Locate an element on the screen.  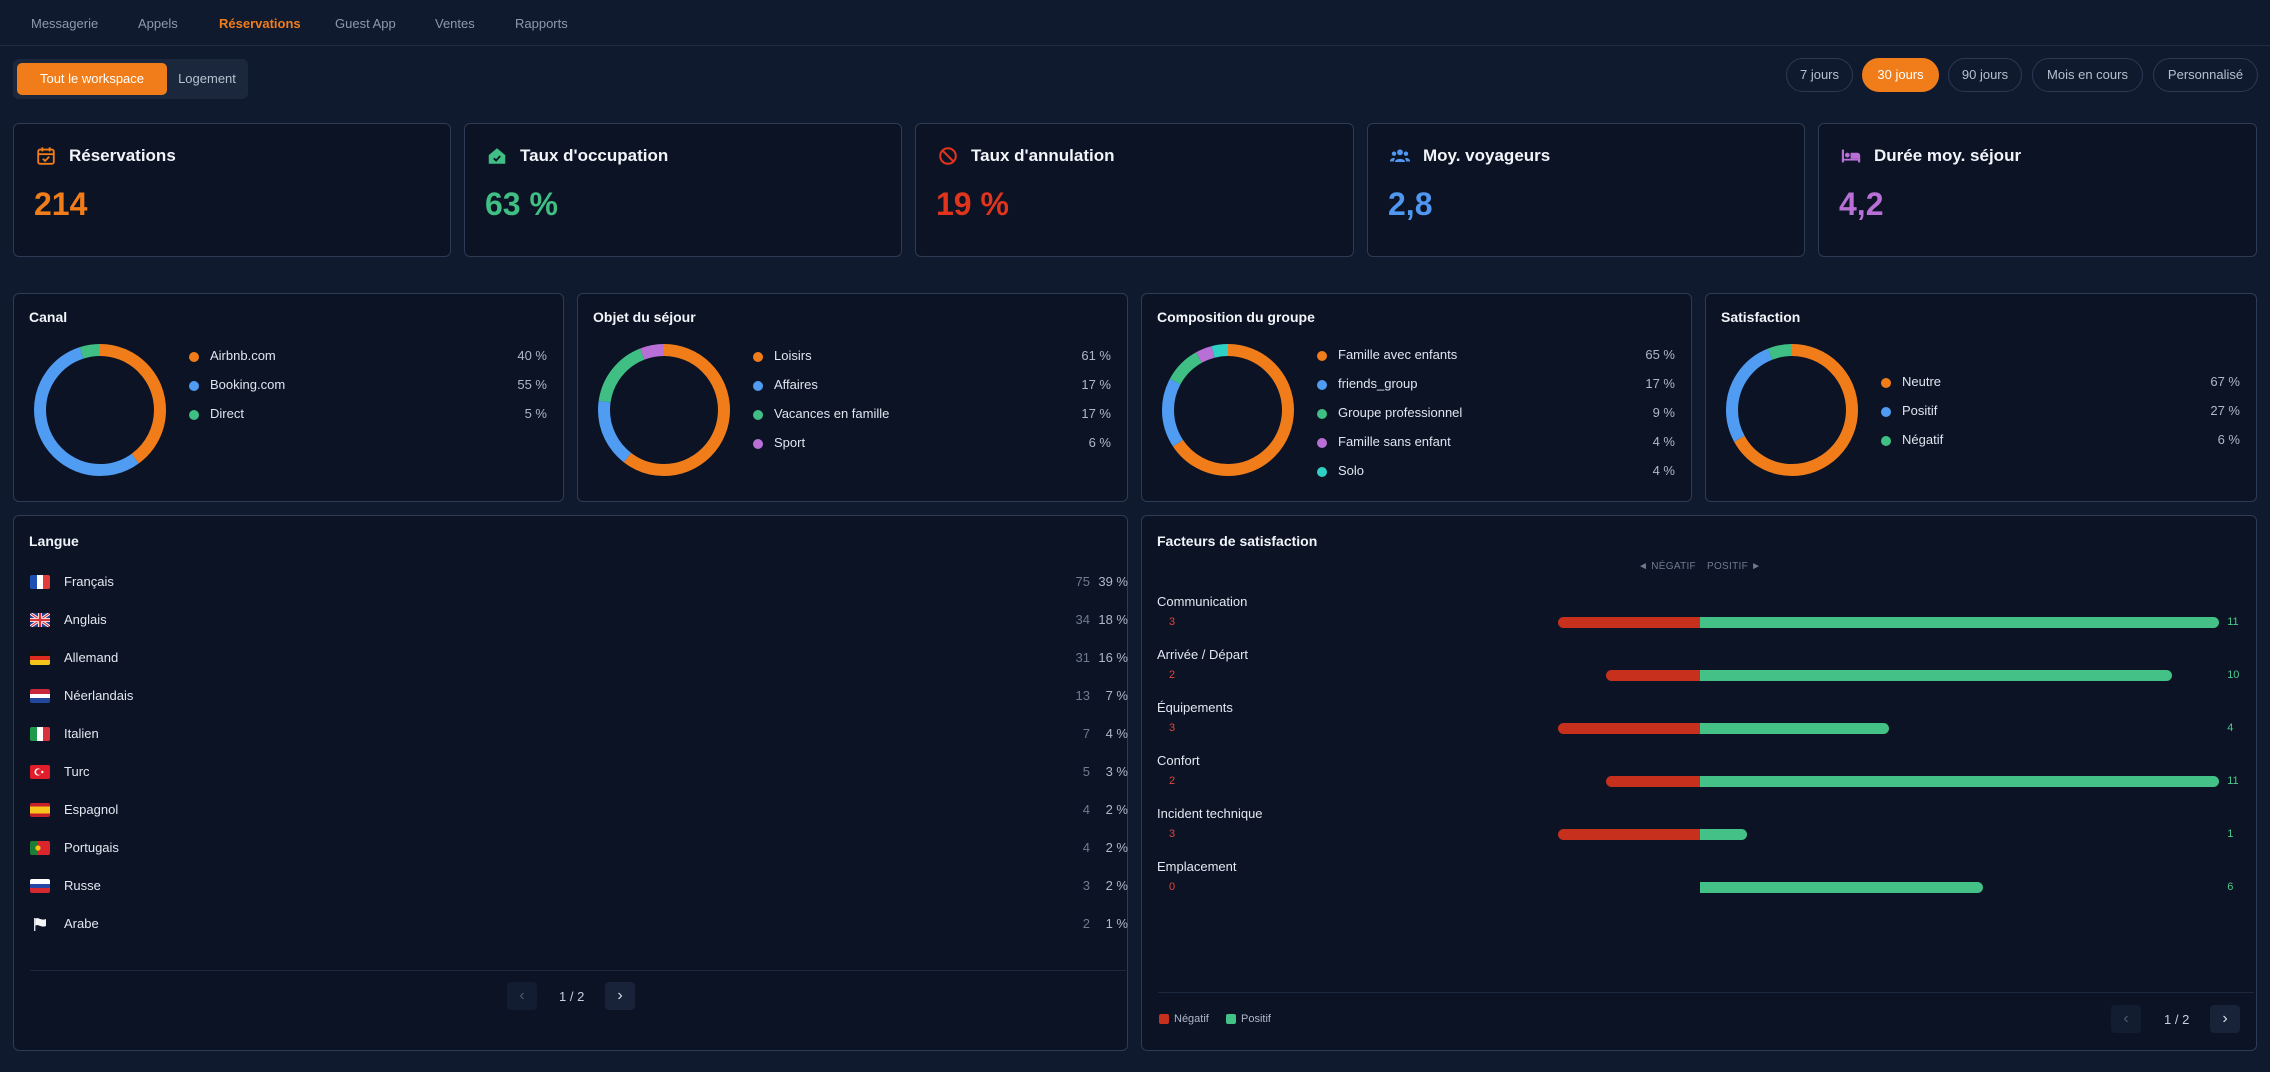
legend-label: Airbnb.com is located at coordinates (243, 355).